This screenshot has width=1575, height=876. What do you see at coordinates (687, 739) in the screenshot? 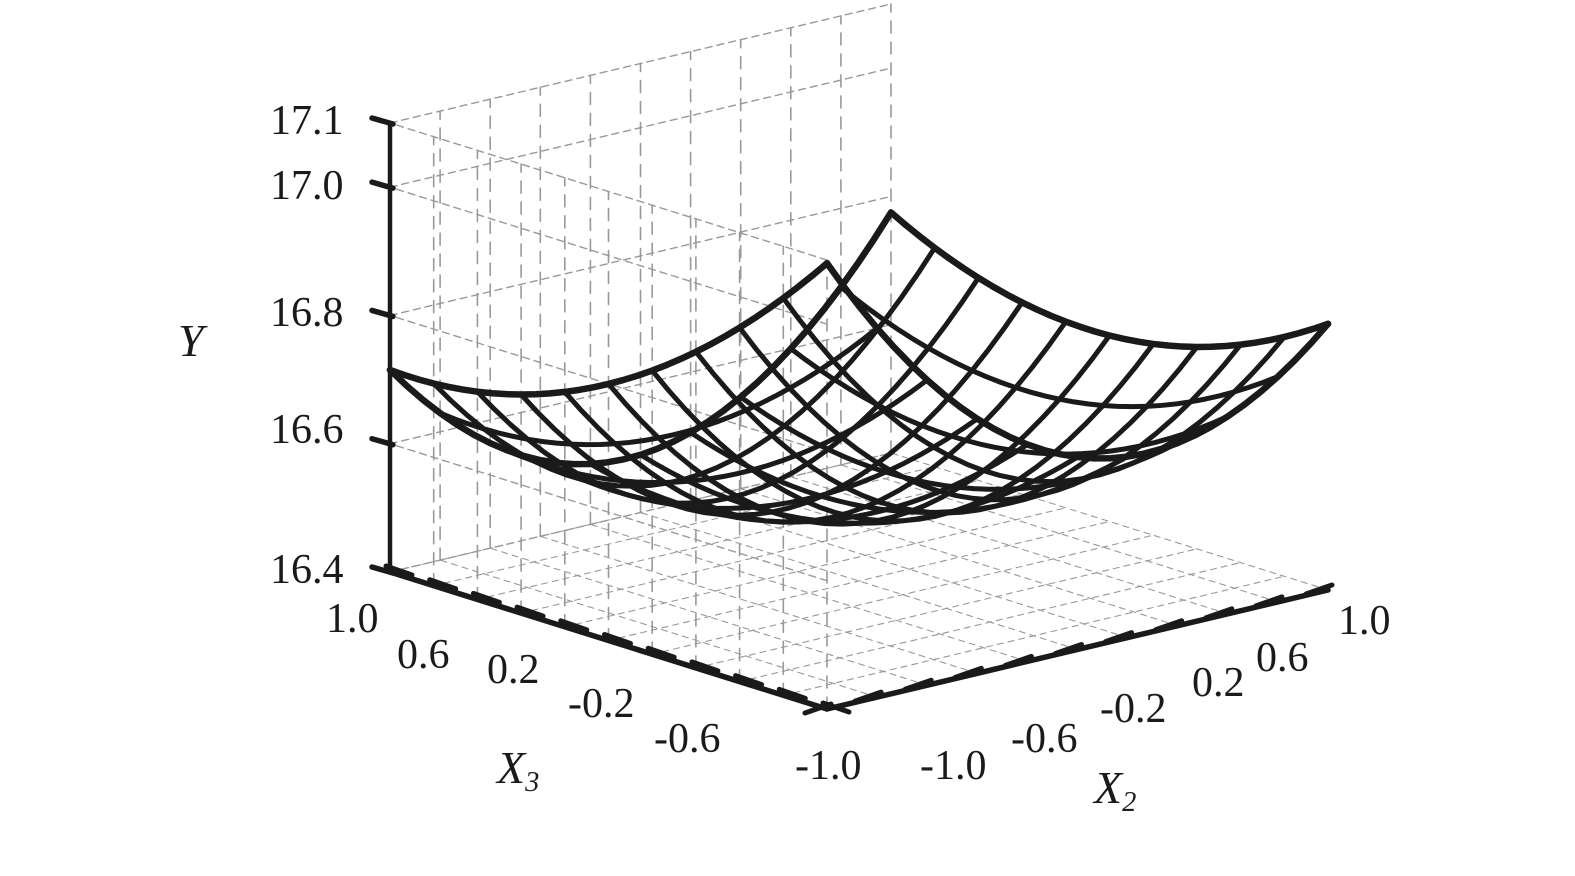
I see `x3-tick-label-4: -0.6` at bounding box center [687, 739].